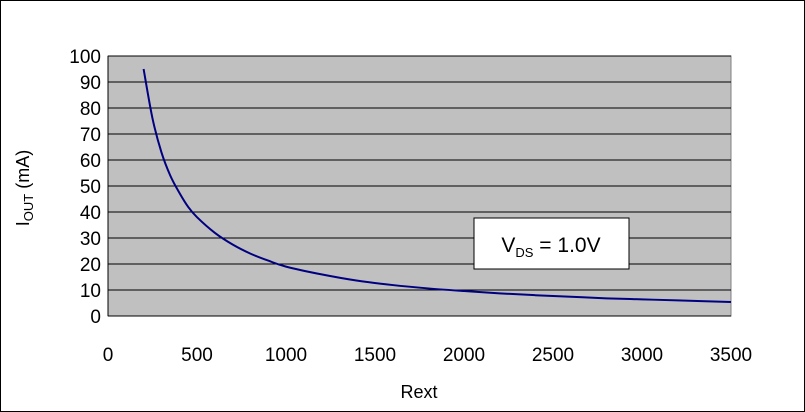 This screenshot has width=805, height=412. What do you see at coordinates (375, 355) in the screenshot?
I see `x-tick-label-1500: 1500` at bounding box center [375, 355].